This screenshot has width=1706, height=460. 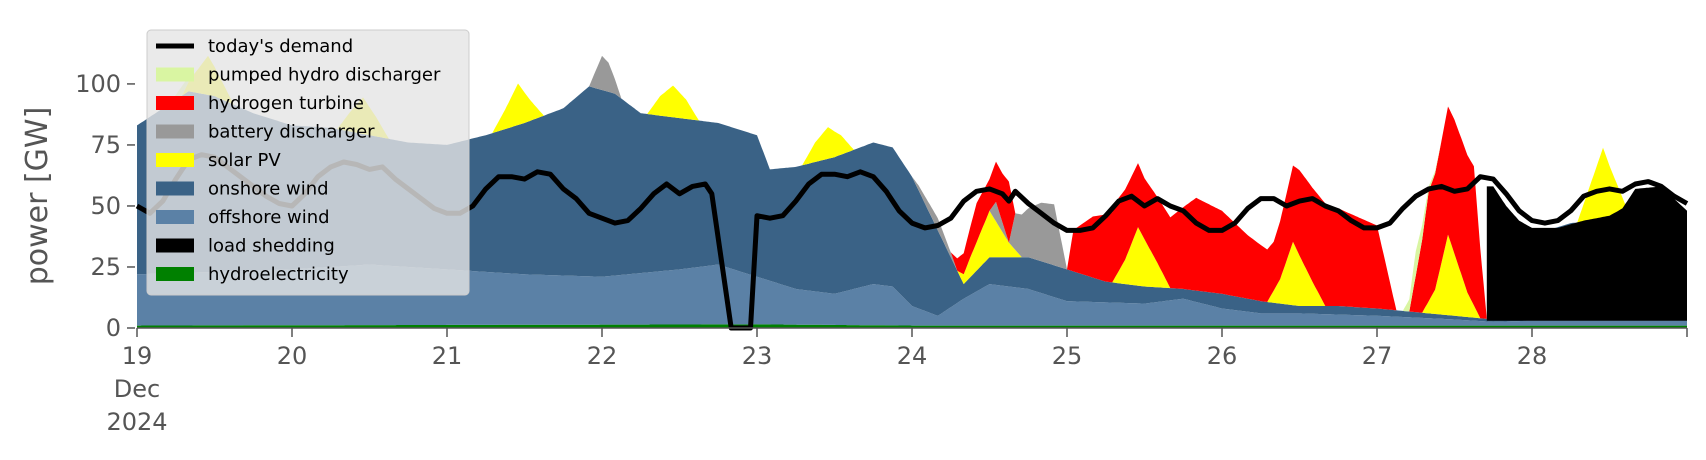 I want to click on legend-entry-hydrogen-turbine: hydrogen turbine, so click(x=260, y=103).